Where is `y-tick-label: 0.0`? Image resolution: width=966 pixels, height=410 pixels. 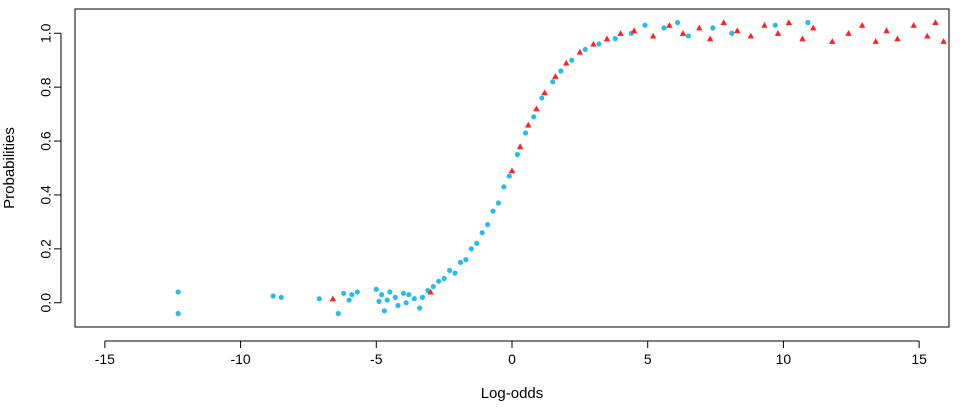 y-tick-label: 0.0 is located at coordinates (46, 303).